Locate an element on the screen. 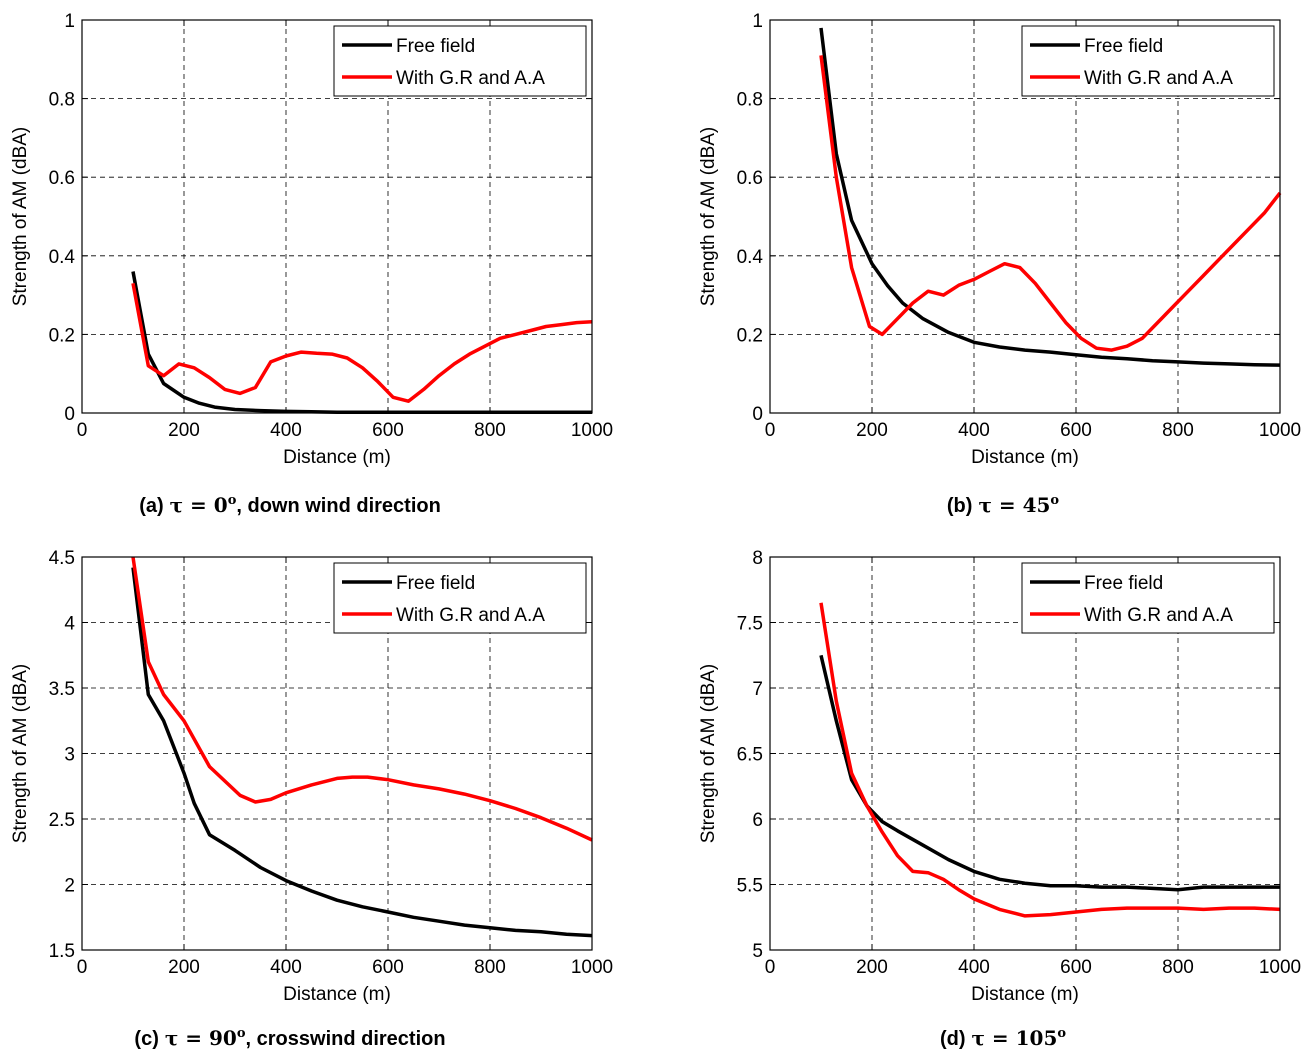 Image resolution: width=1308 pixels, height=1055 pixels. y-tick-label: 5 is located at coordinates (757, 951).